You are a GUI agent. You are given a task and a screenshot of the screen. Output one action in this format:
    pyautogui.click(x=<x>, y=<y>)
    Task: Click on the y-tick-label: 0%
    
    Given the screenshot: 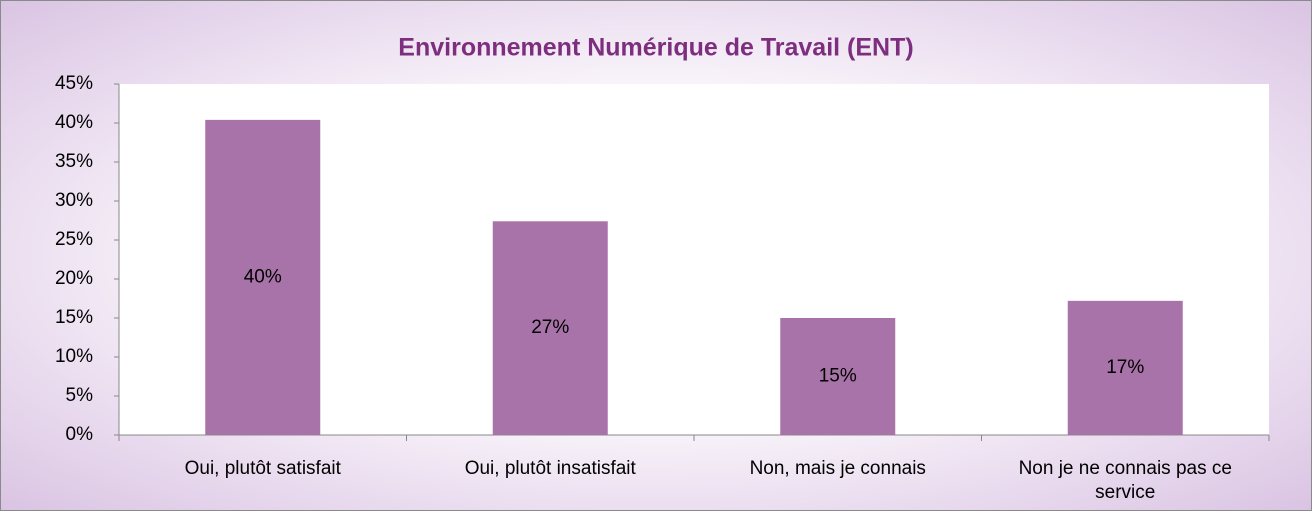 What is the action you would take?
    pyautogui.click(x=80, y=434)
    